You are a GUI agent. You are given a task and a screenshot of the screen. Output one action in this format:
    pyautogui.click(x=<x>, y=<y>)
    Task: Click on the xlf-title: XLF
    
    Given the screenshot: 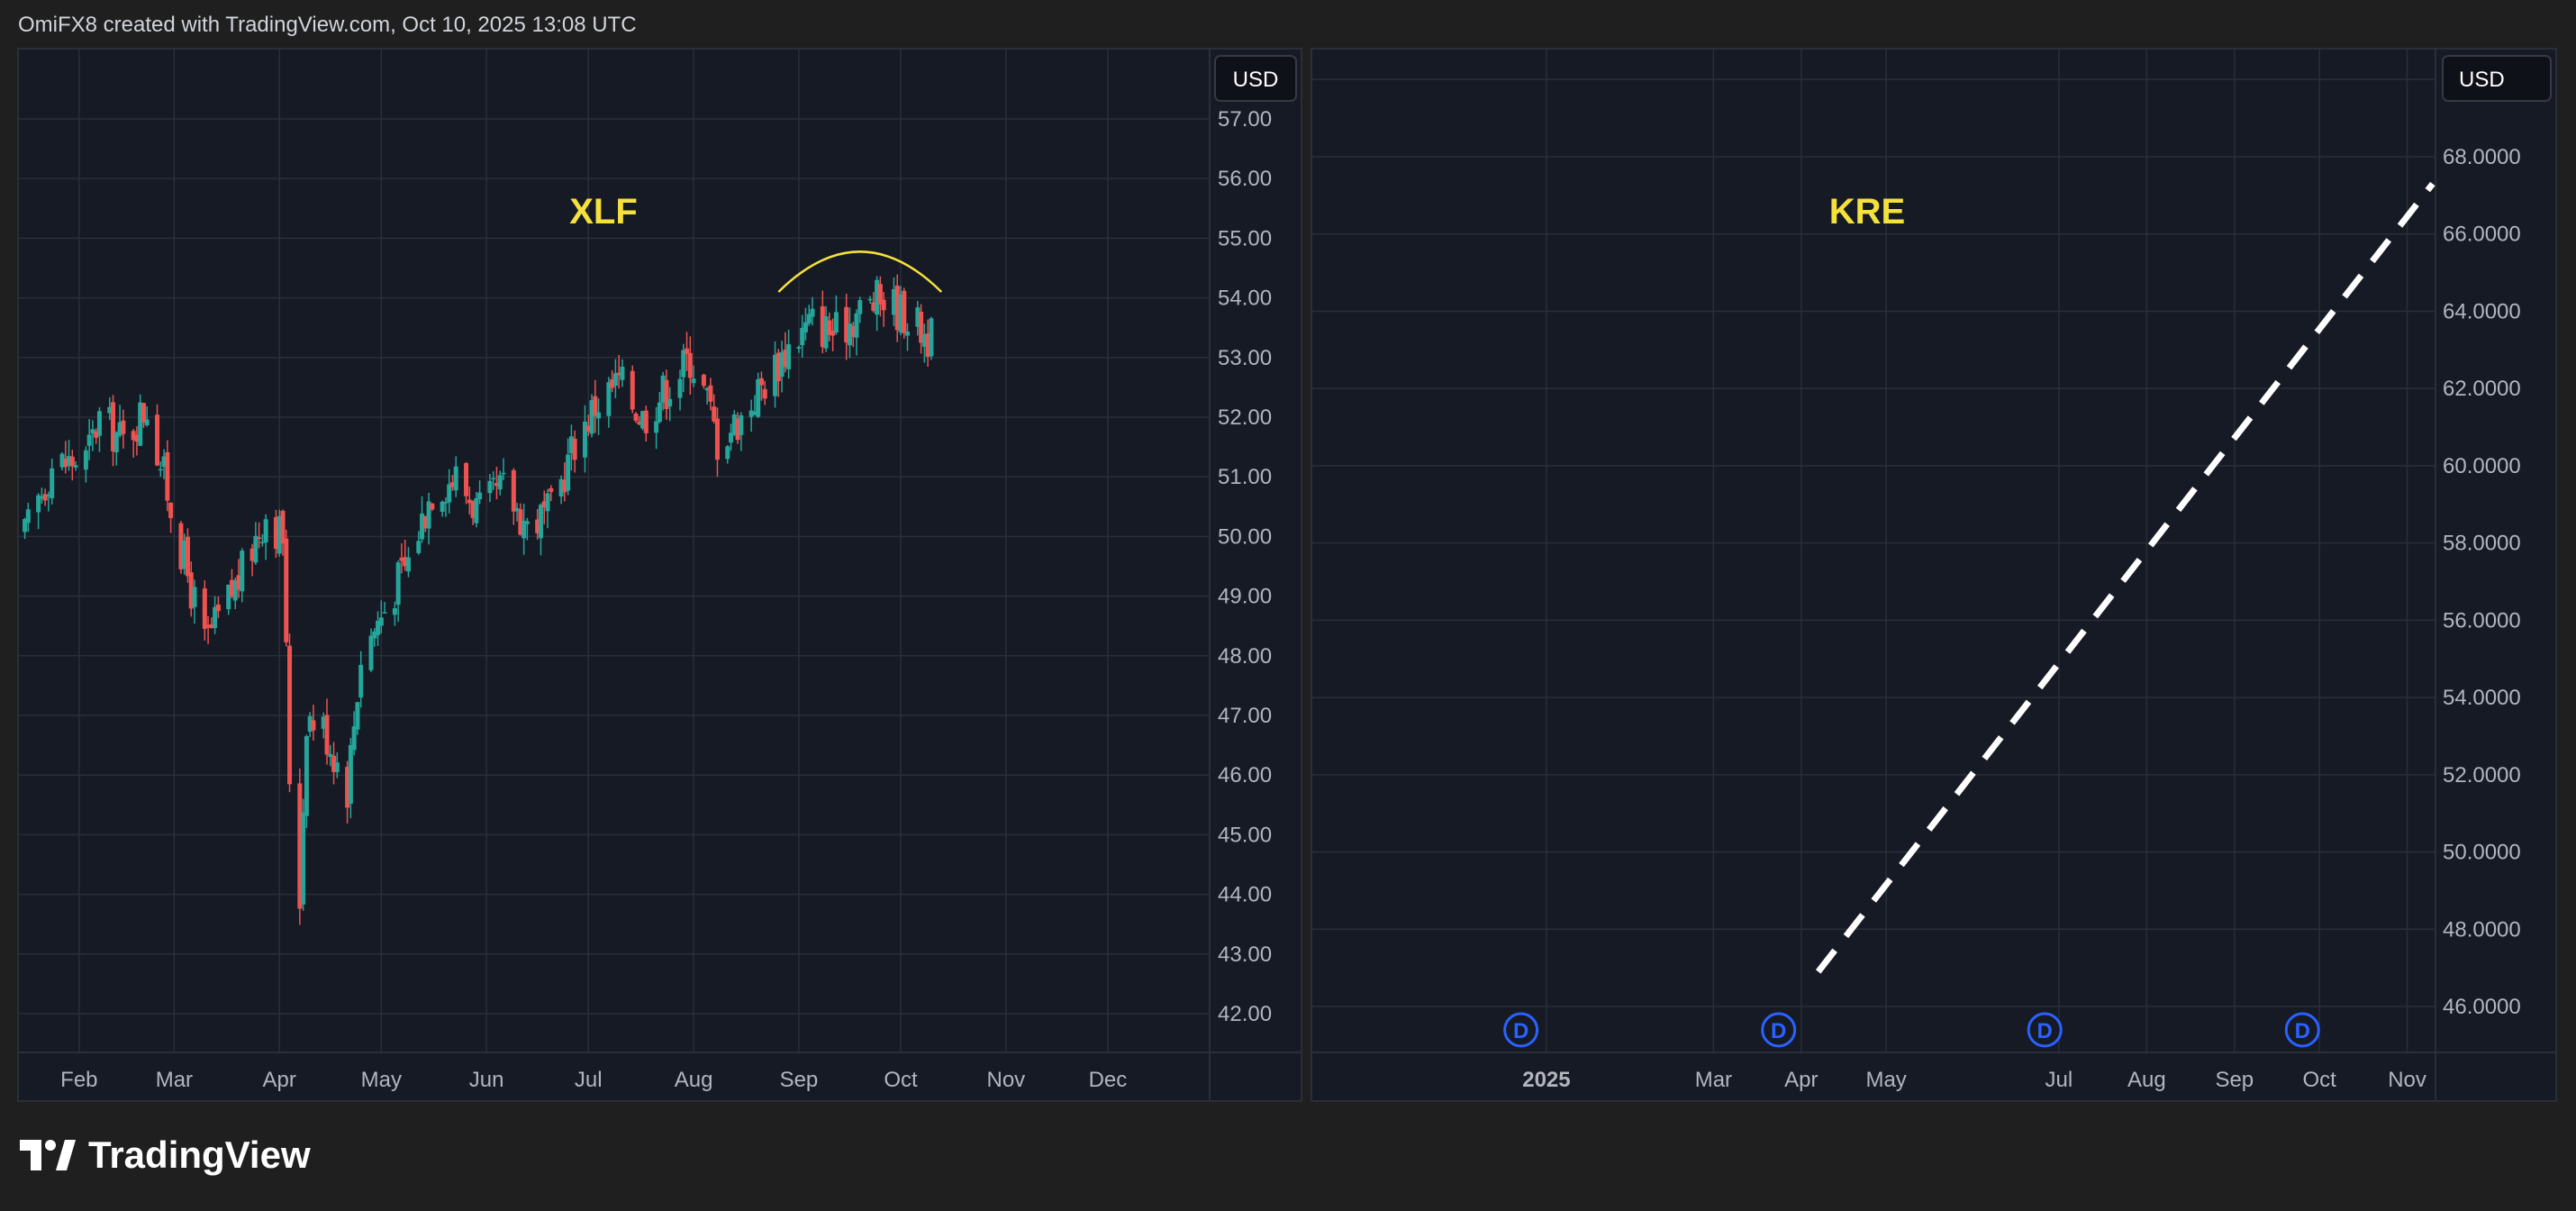 What is the action you would take?
    pyautogui.click(x=603, y=212)
    